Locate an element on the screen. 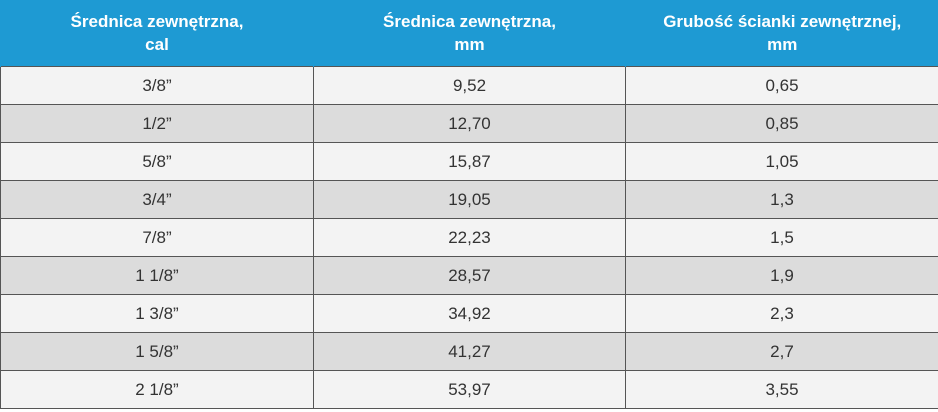 This screenshot has width=938, height=412. table-row: 3/8” 9,52 0,65 is located at coordinates (469, 85).